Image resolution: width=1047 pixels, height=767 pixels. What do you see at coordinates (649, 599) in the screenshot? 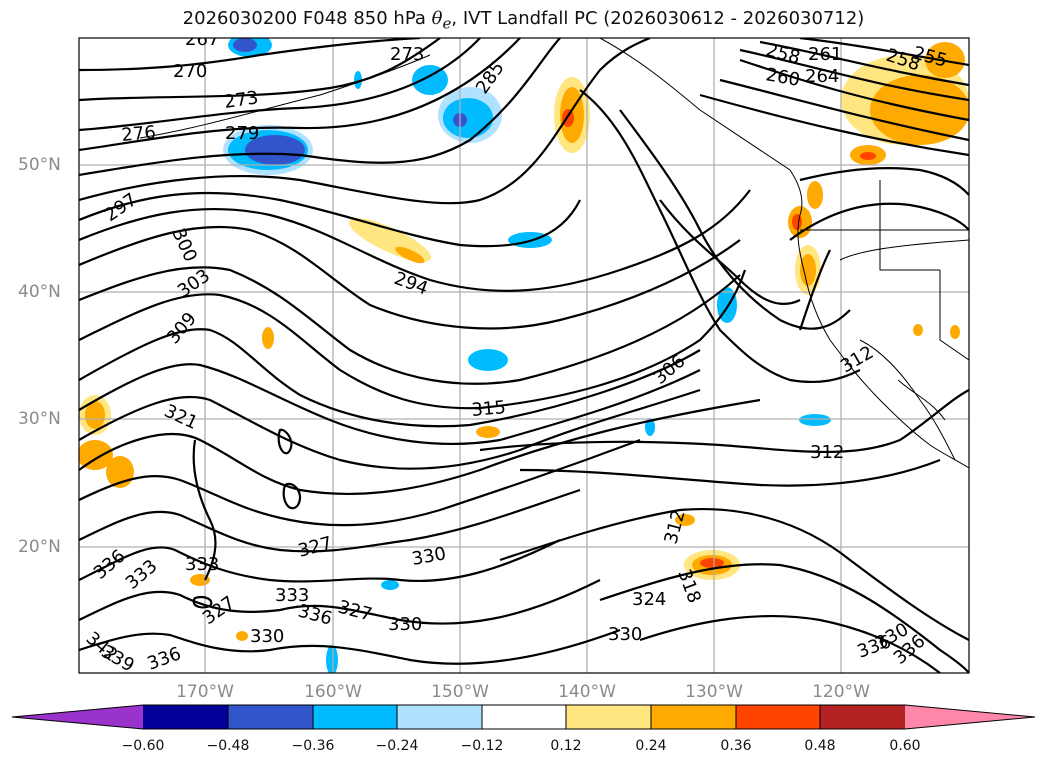
I see `contour-label: 324` at bounding box center [649, 599].